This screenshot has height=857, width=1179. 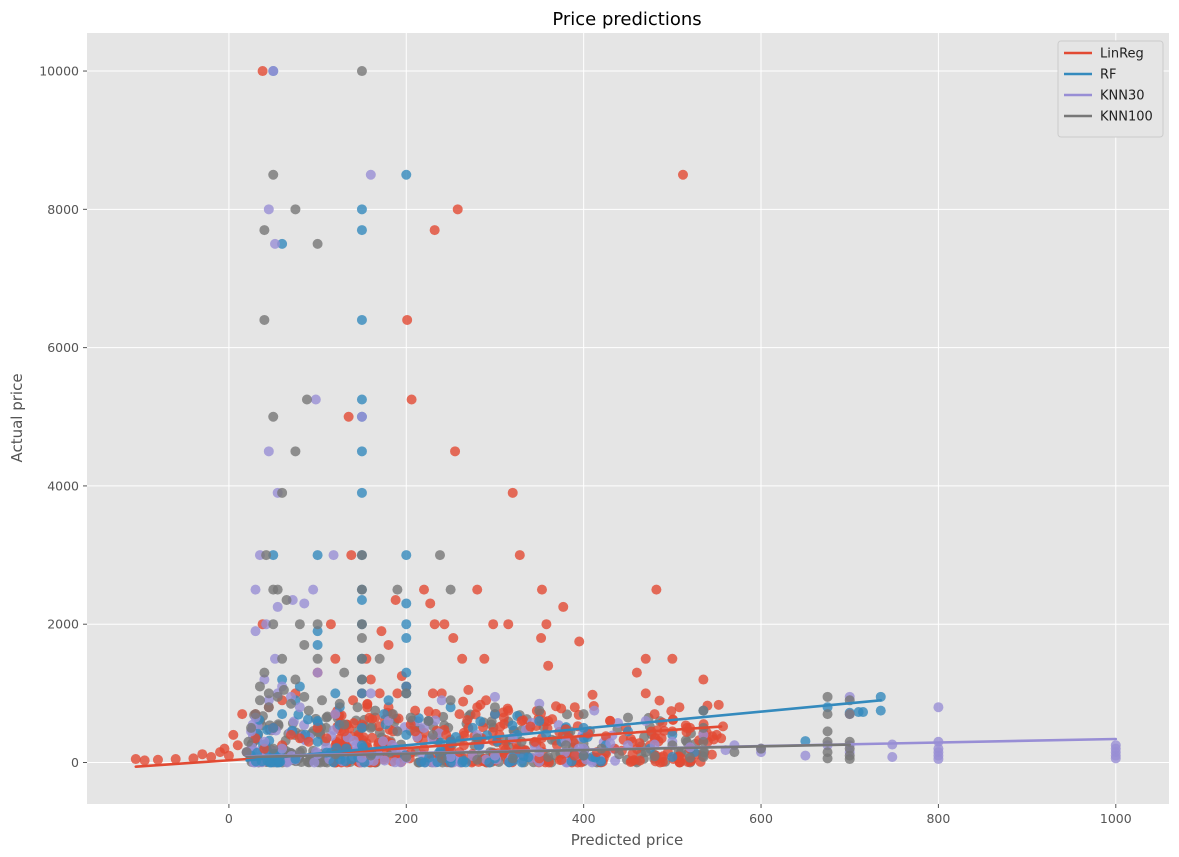 I want to click on x-tick-label: 600, so click(x=761, y=818).